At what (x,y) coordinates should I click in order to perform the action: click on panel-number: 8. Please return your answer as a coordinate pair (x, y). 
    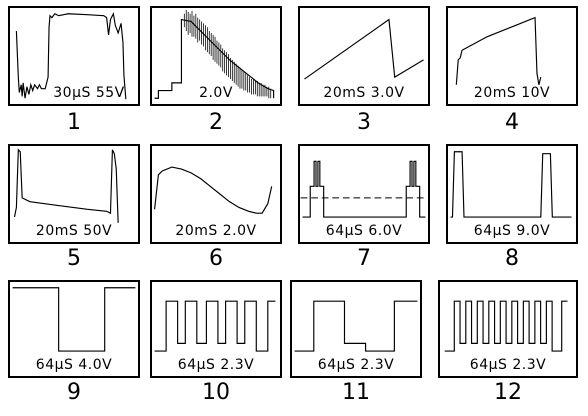
    Looking at the image, I should click on (512, 258).